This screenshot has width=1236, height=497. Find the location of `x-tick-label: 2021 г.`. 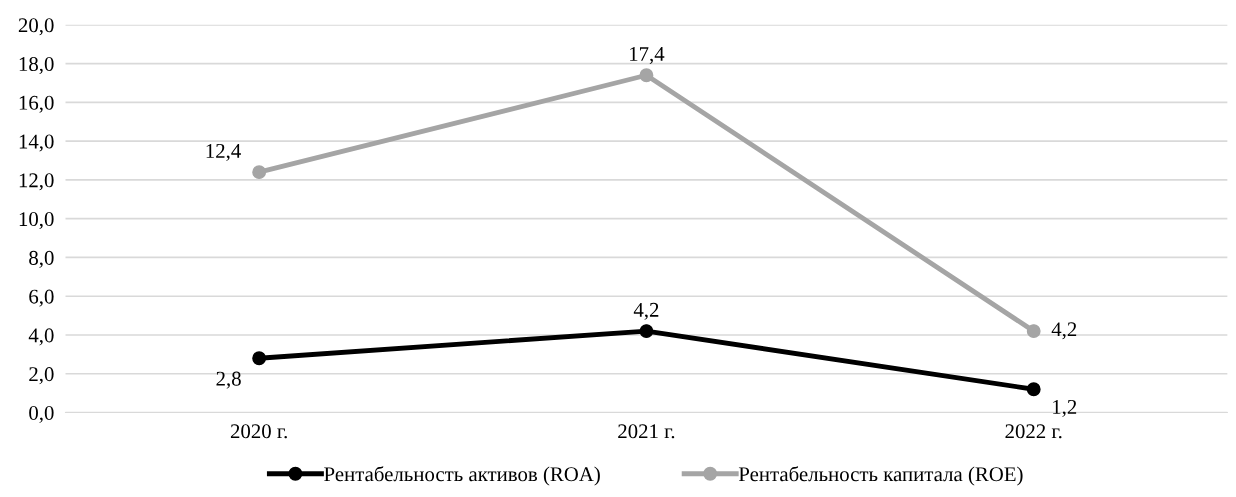

x-tick-label: 2021 г. is located at coordinates (646, 431).